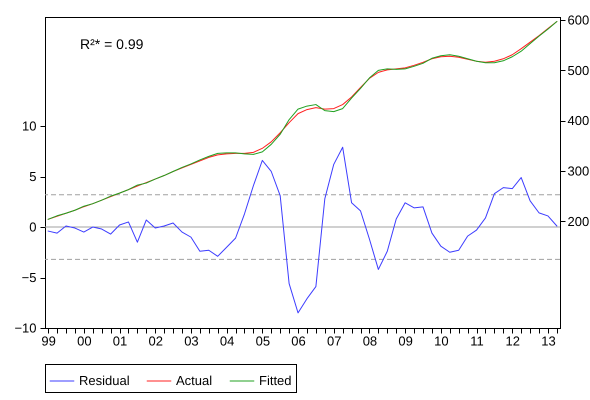  Describe the element at coordinates (298, 341) in the screenshot. I see `x-tick-label: 06` at that location.